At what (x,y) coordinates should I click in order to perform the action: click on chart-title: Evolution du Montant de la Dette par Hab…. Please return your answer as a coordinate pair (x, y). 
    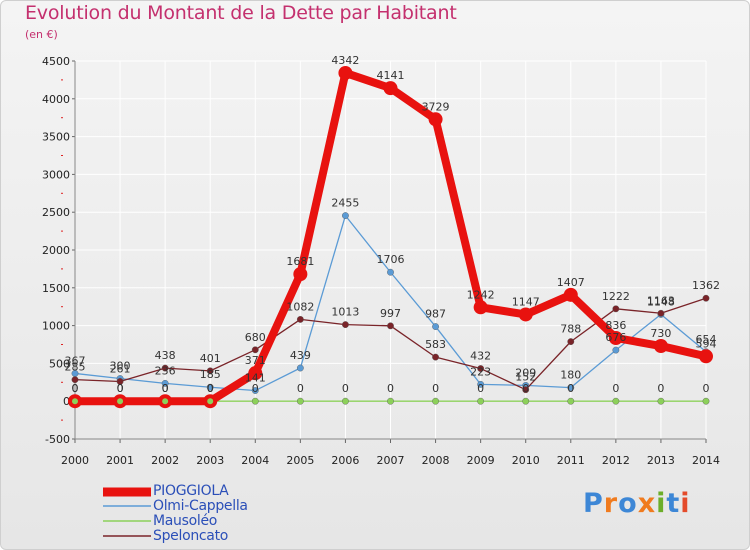
    Looking at the image, I should click on (241, 13).